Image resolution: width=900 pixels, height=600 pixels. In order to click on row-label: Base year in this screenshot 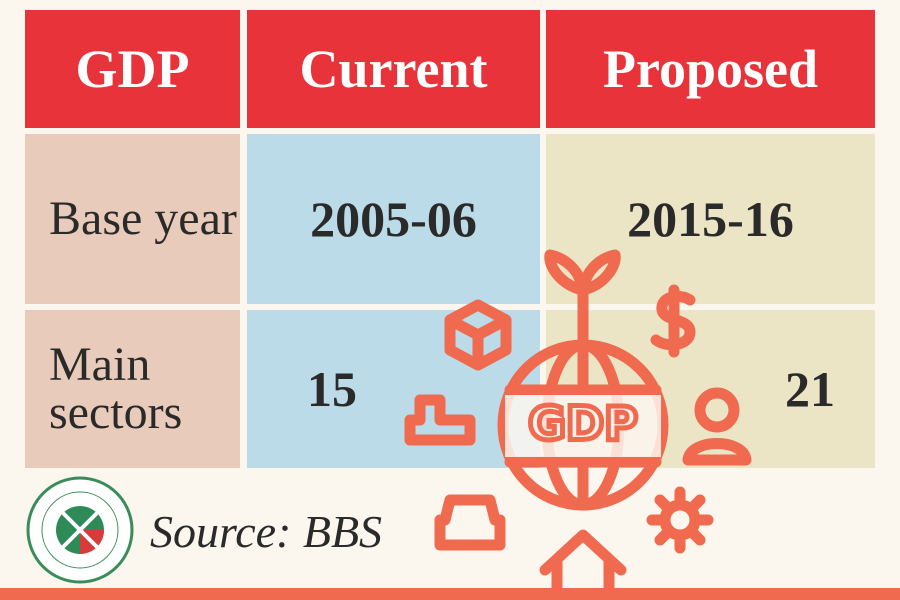, I will do `click(132, 219)`.